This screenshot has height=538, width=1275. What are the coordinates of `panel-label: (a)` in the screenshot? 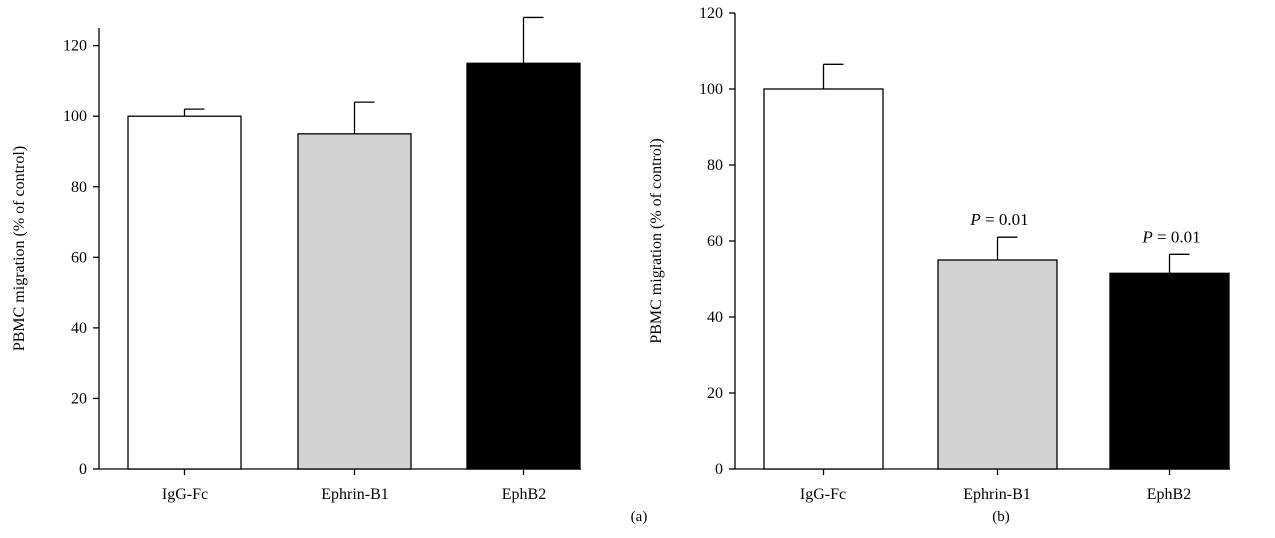 It's located at (639, 517).